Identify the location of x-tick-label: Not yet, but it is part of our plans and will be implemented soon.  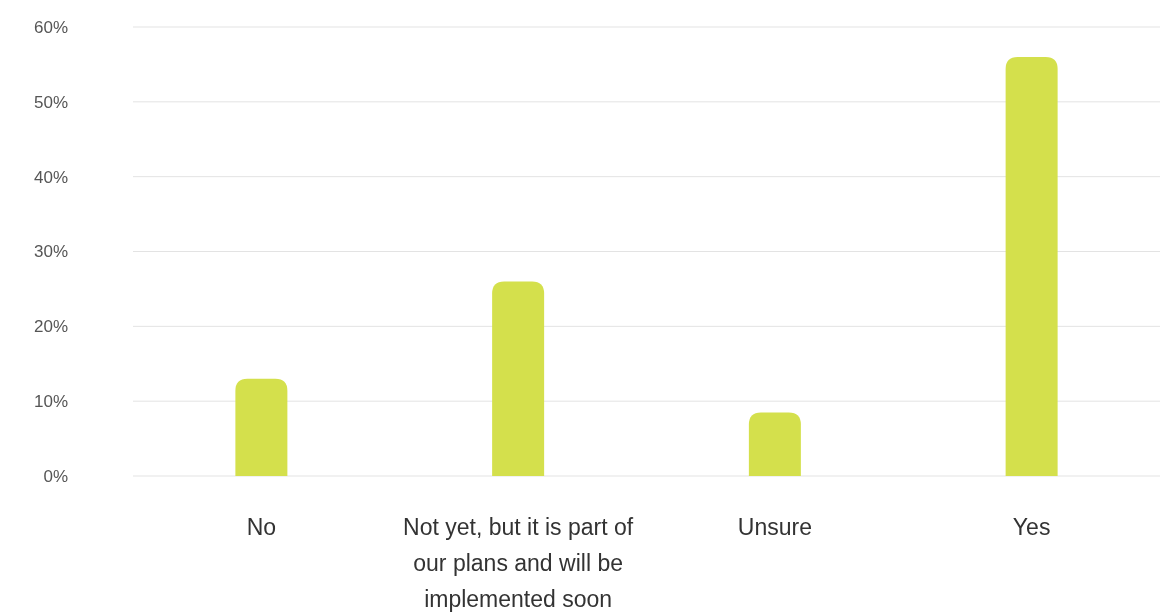
(518, 563).